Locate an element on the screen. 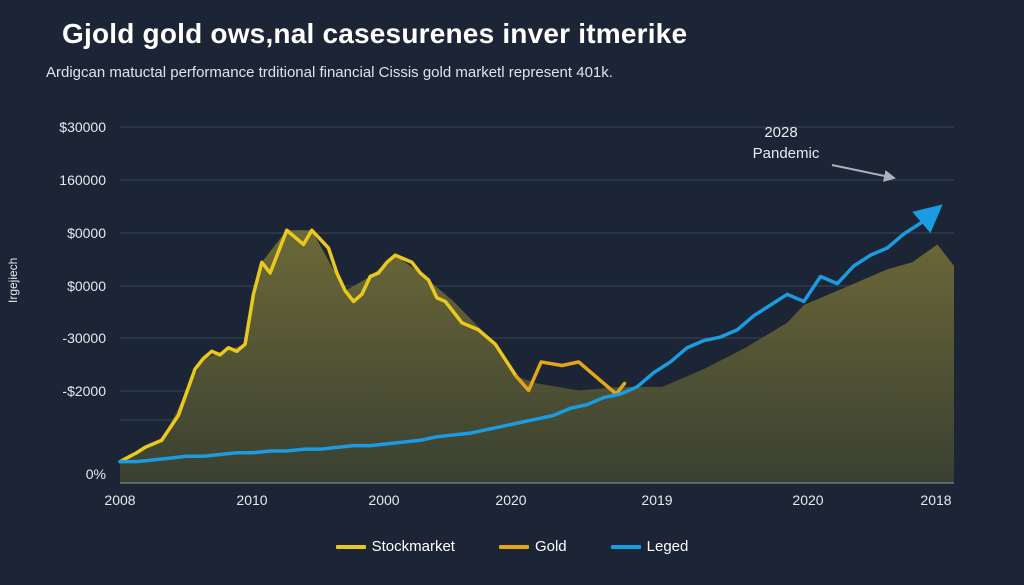  y-tick-label: 0% is located at coordinates (96, 474).